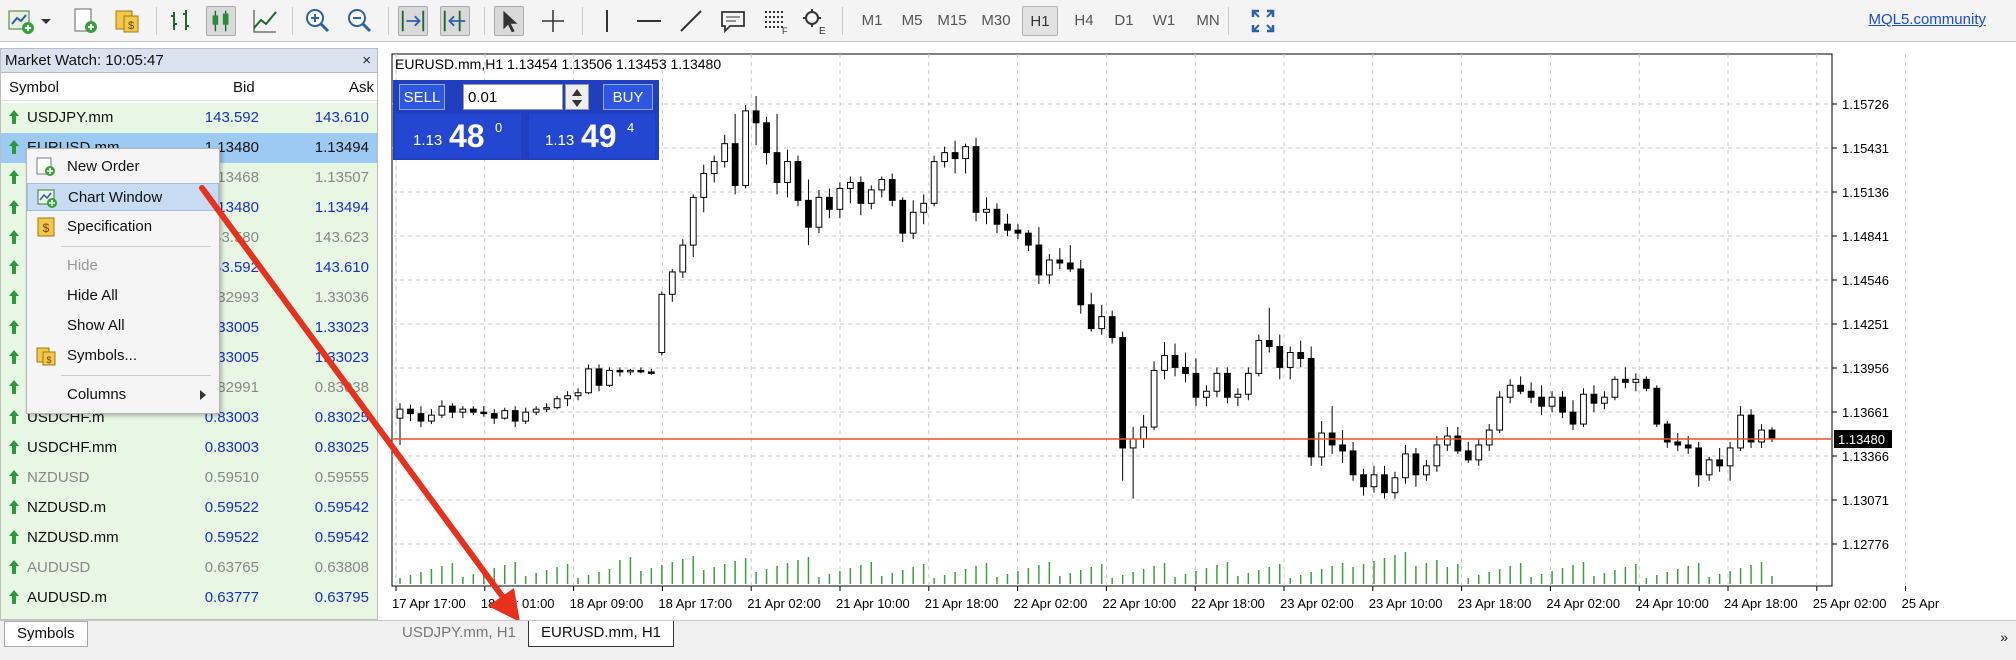 This screenshot has height=660, width=2016. What do you see at coordinates (123, 167) in the screenshot?
I see `menu-item-new-order: New Order` at bounding box center [123, 167].